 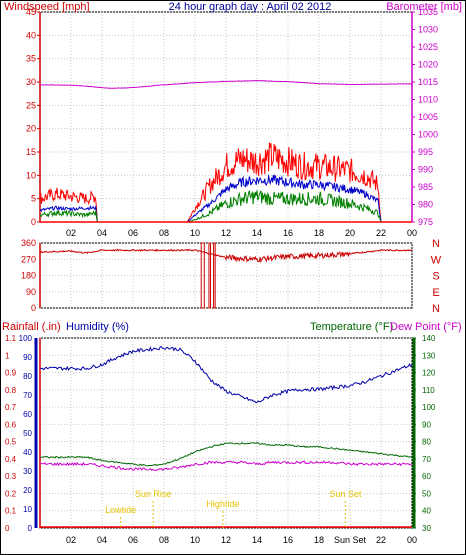 I want to click on dewpoint-axis-label: Dew Point (°F), so click(x=426, y=327).